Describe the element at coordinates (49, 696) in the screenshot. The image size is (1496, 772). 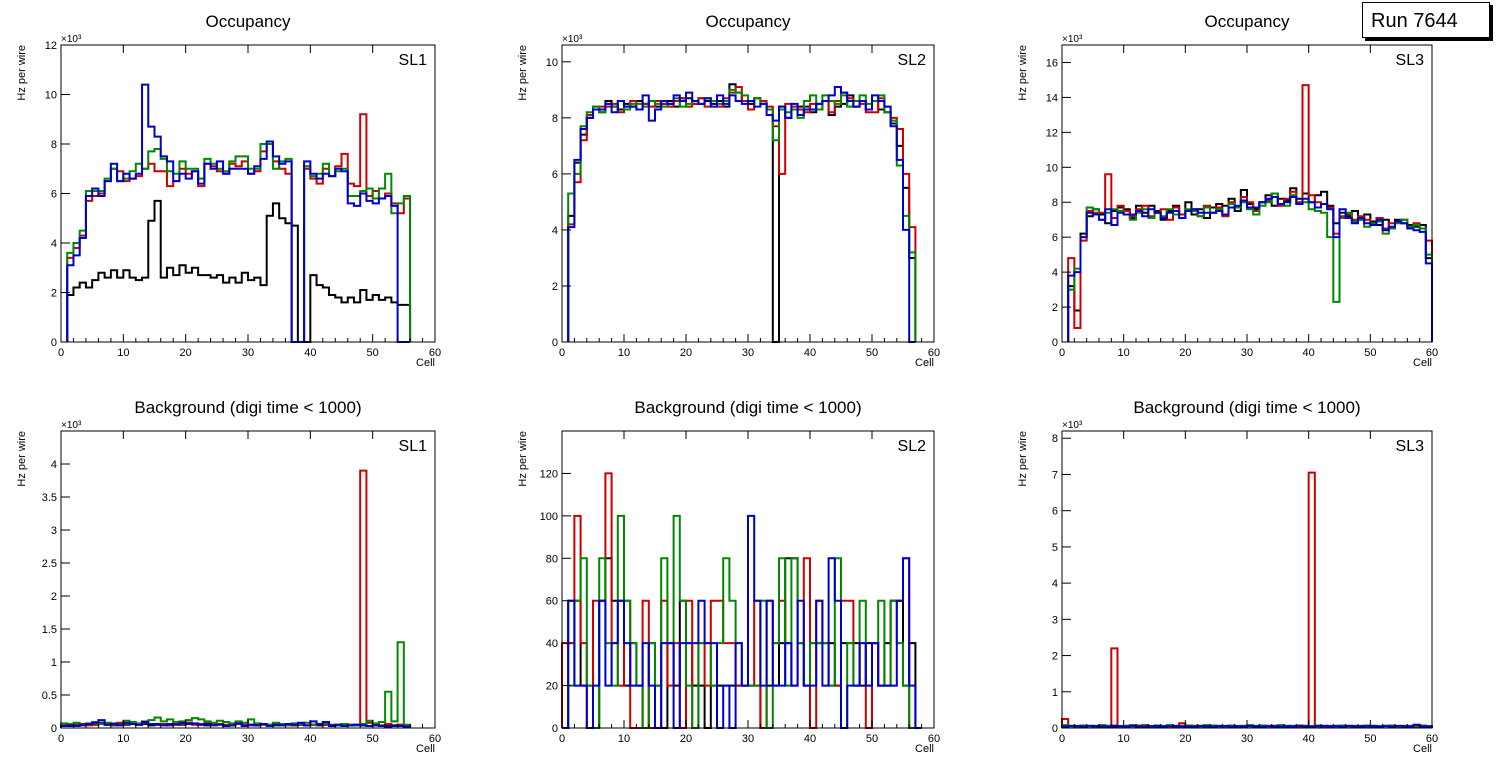
I see `y-tick-label: 0.5` at that location.